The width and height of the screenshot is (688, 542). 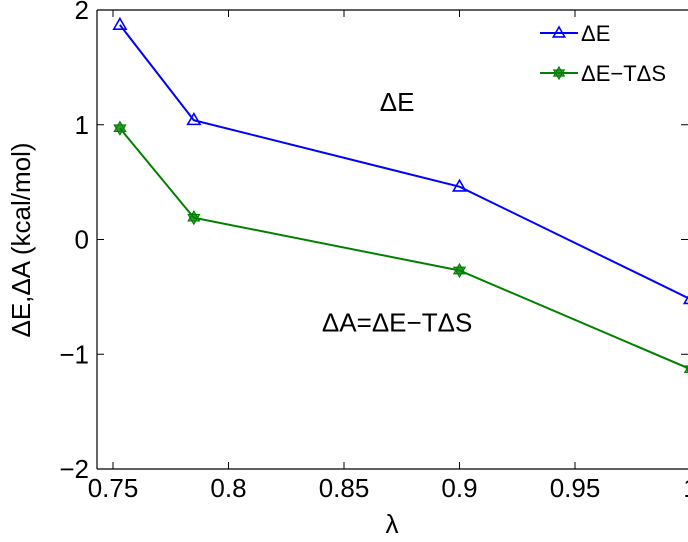 I want to click on x-tick-label: 0.9, so click(x=459, y=488).